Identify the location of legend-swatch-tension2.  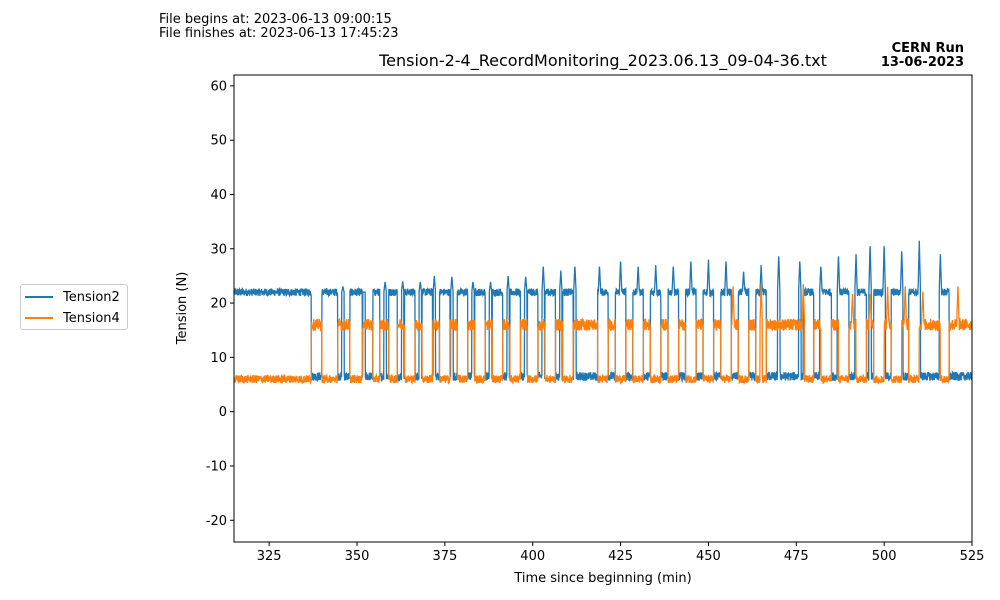
(39, 297).